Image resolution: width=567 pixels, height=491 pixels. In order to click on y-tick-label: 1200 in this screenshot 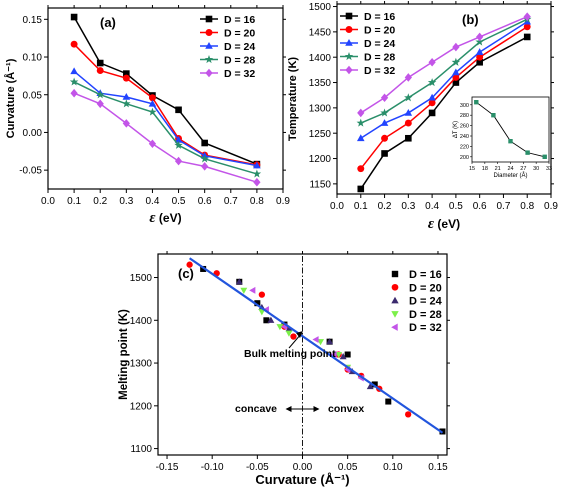, I will do `click(320, 159)`.